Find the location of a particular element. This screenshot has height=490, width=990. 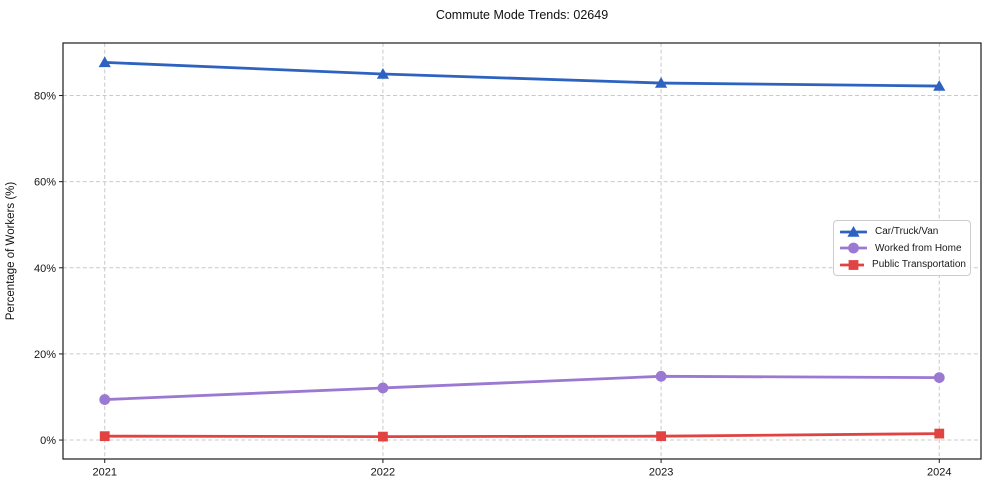

legend-entry: Worked from Home is located at coordinates (903, 248).